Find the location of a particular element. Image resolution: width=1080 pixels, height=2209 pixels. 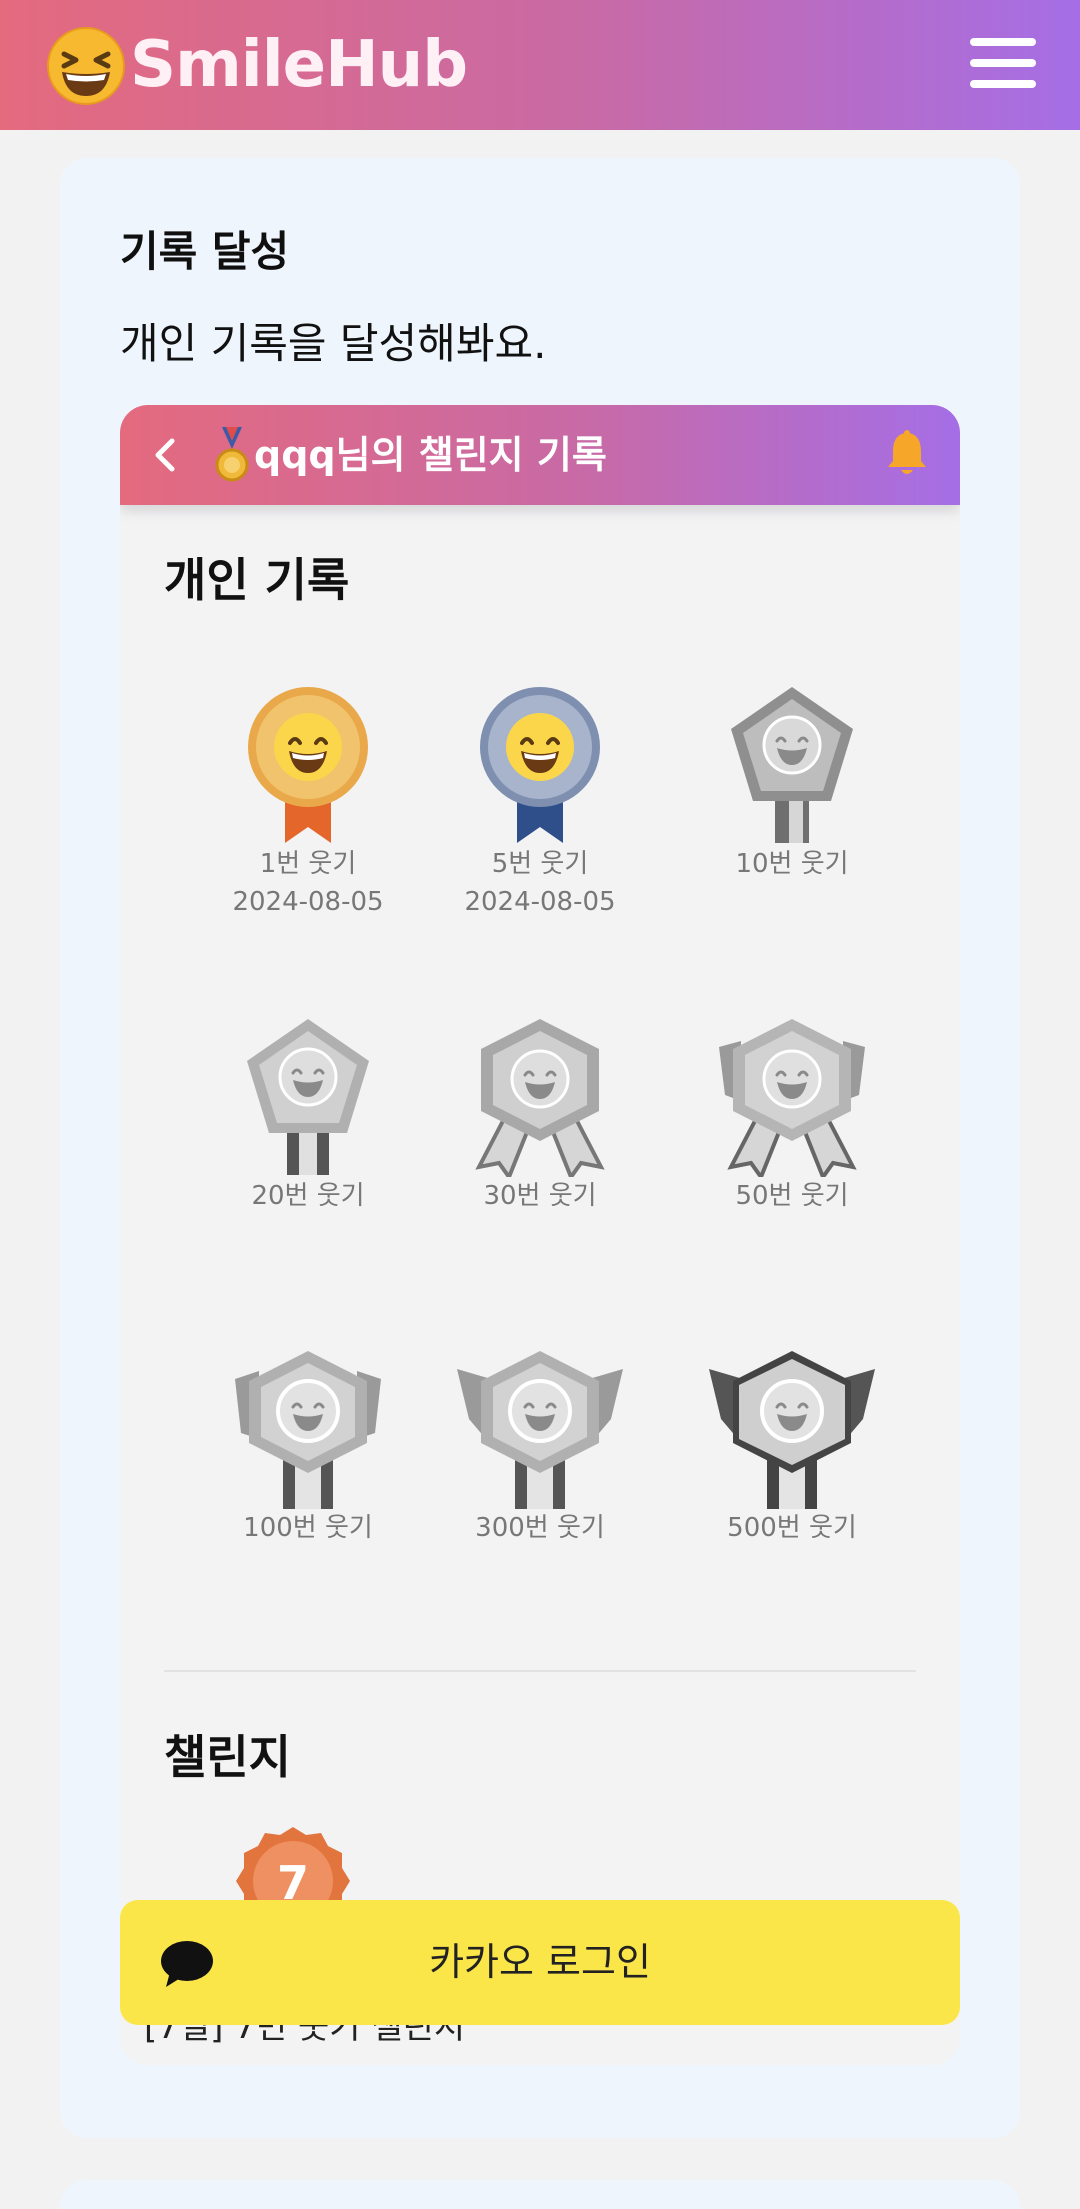

gold-medal-icon is located at coordinates (308, 765).